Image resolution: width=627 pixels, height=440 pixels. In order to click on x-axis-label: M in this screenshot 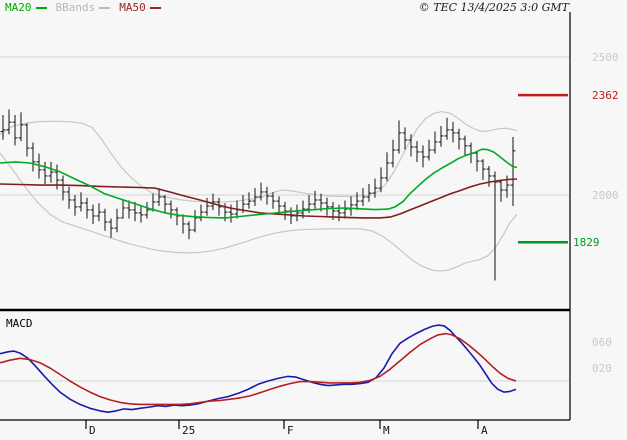, I will do `click(386, 430)`.